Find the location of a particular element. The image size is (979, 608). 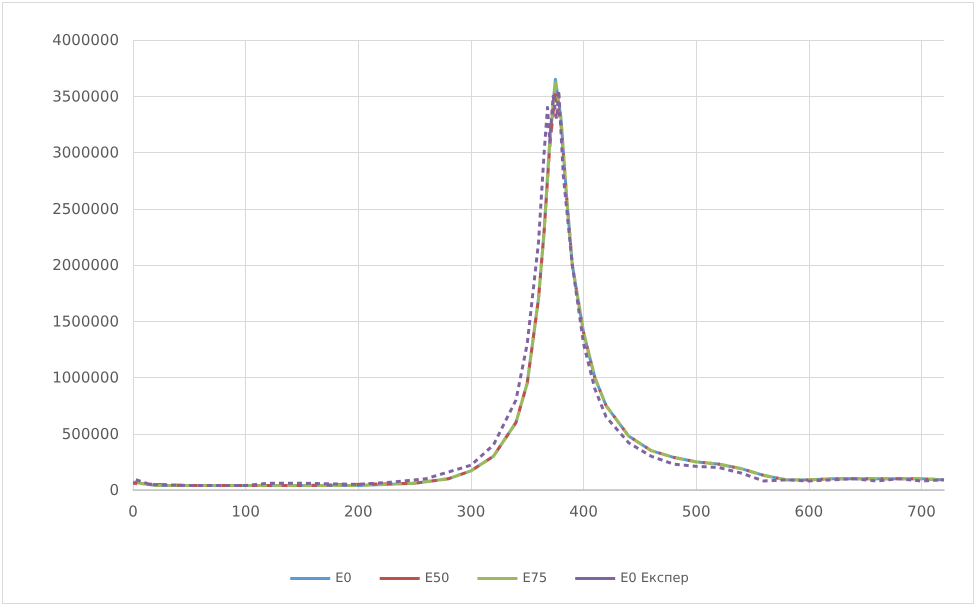

legend-label: E50 is located at coordinates (437, 578).